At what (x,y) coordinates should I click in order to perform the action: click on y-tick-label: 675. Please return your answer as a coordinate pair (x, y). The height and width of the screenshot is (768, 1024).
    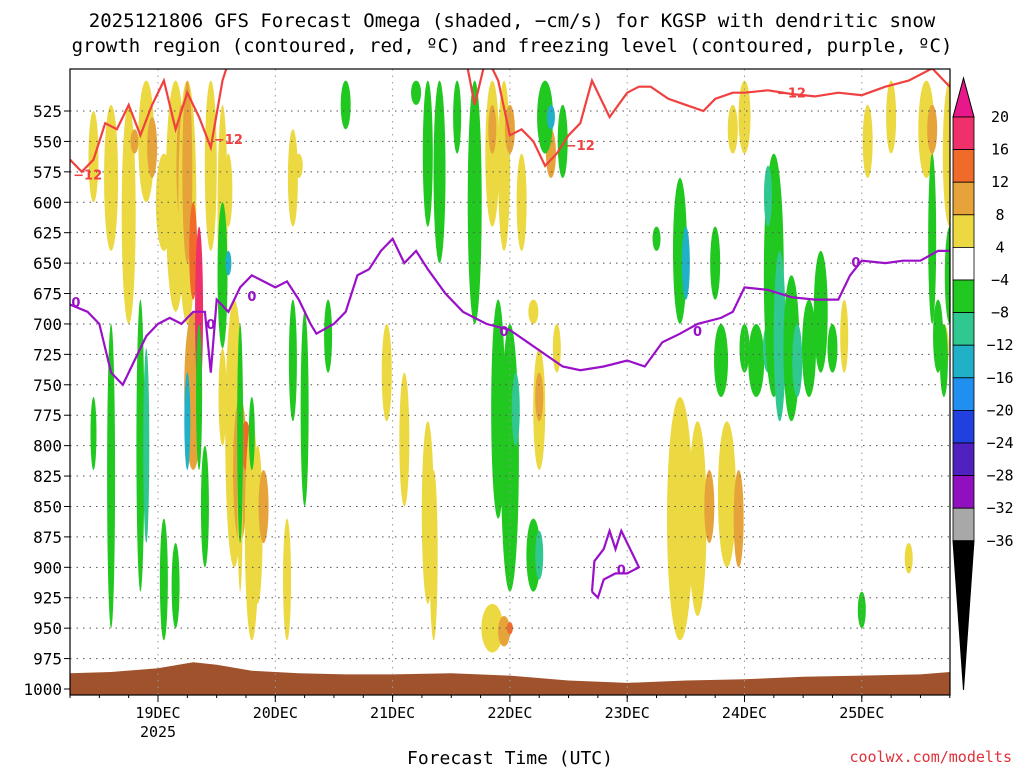
    Looking at the image, I should click on (47, 294).